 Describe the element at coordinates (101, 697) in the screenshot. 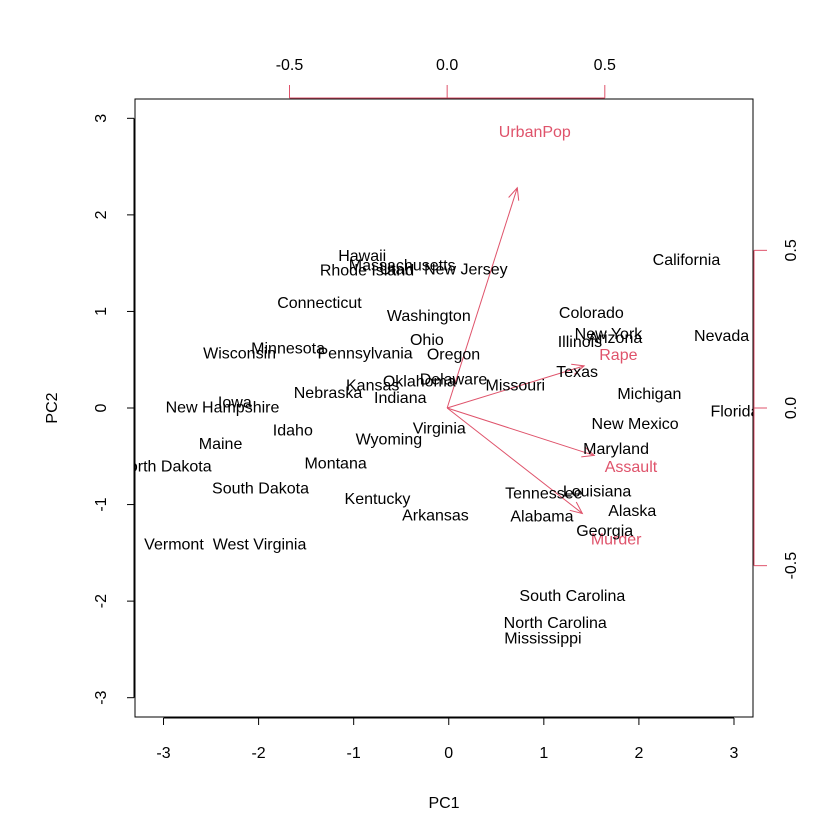

I see `left-tick-label: -3` at that location.